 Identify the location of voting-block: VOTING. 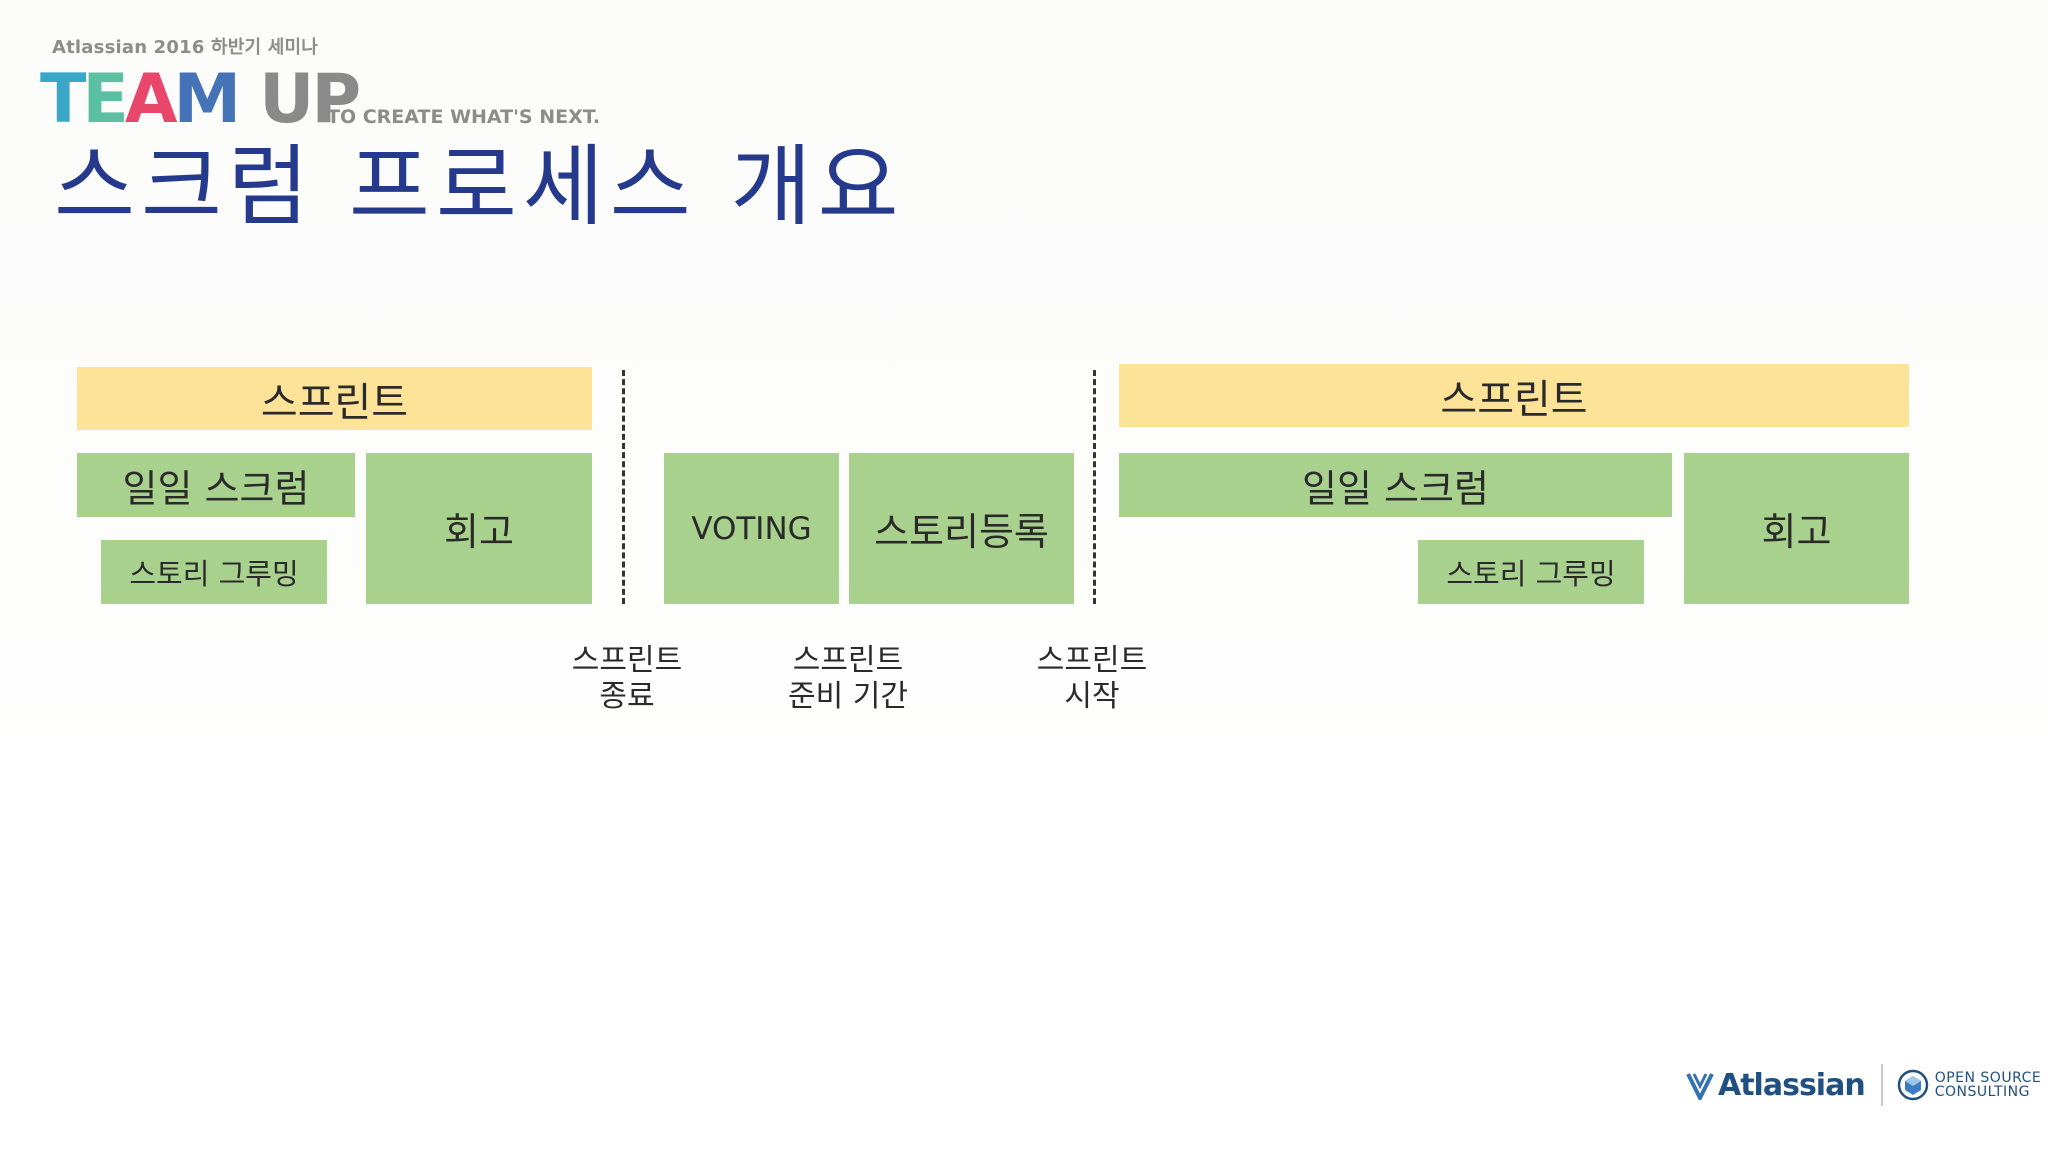
(751, 528).